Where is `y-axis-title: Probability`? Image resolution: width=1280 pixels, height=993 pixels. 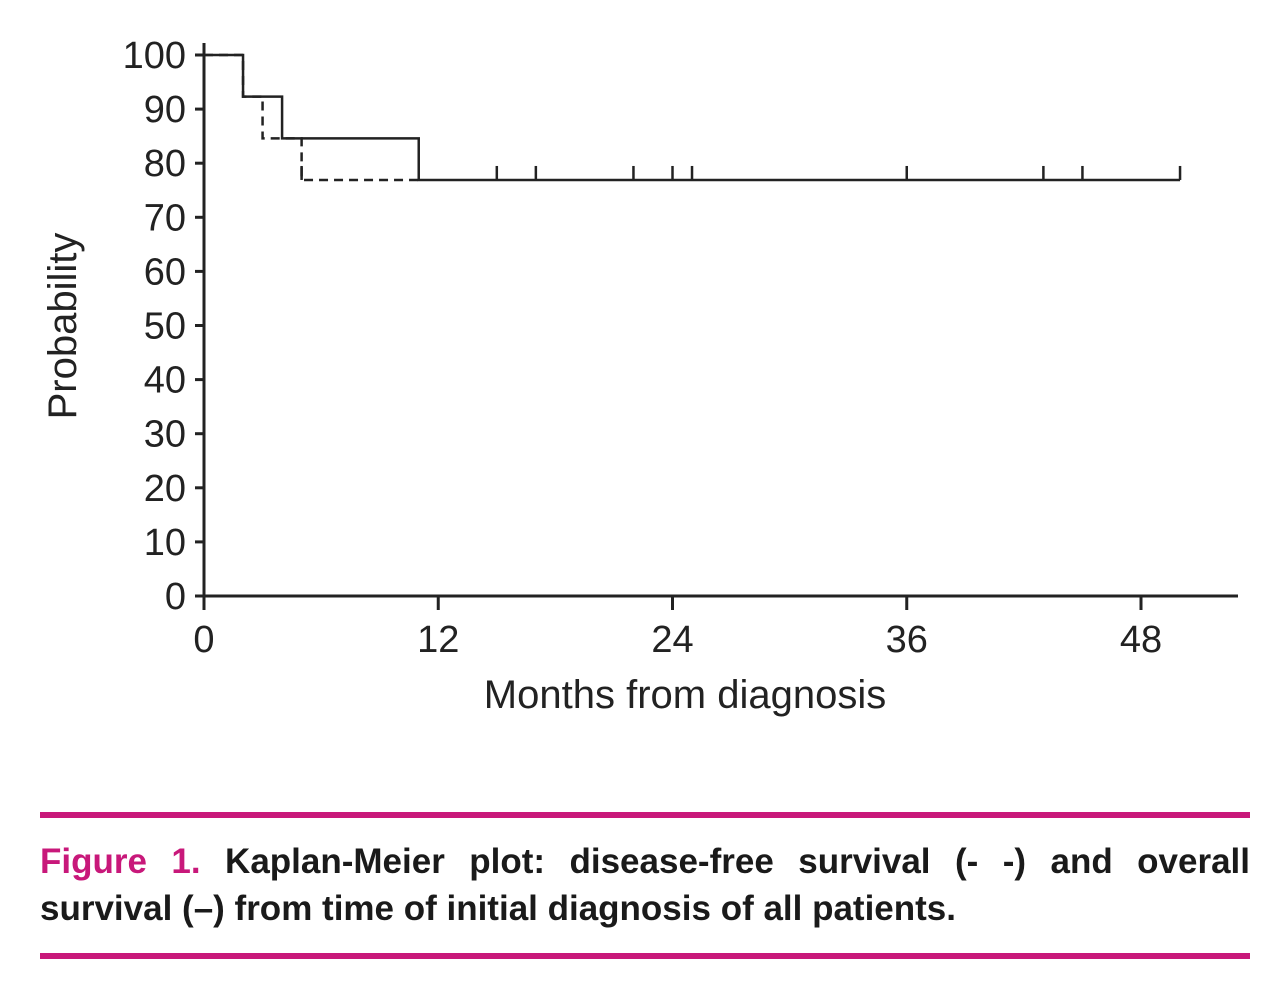 y-axis-title: Probability is located at coordinates (63, 326).